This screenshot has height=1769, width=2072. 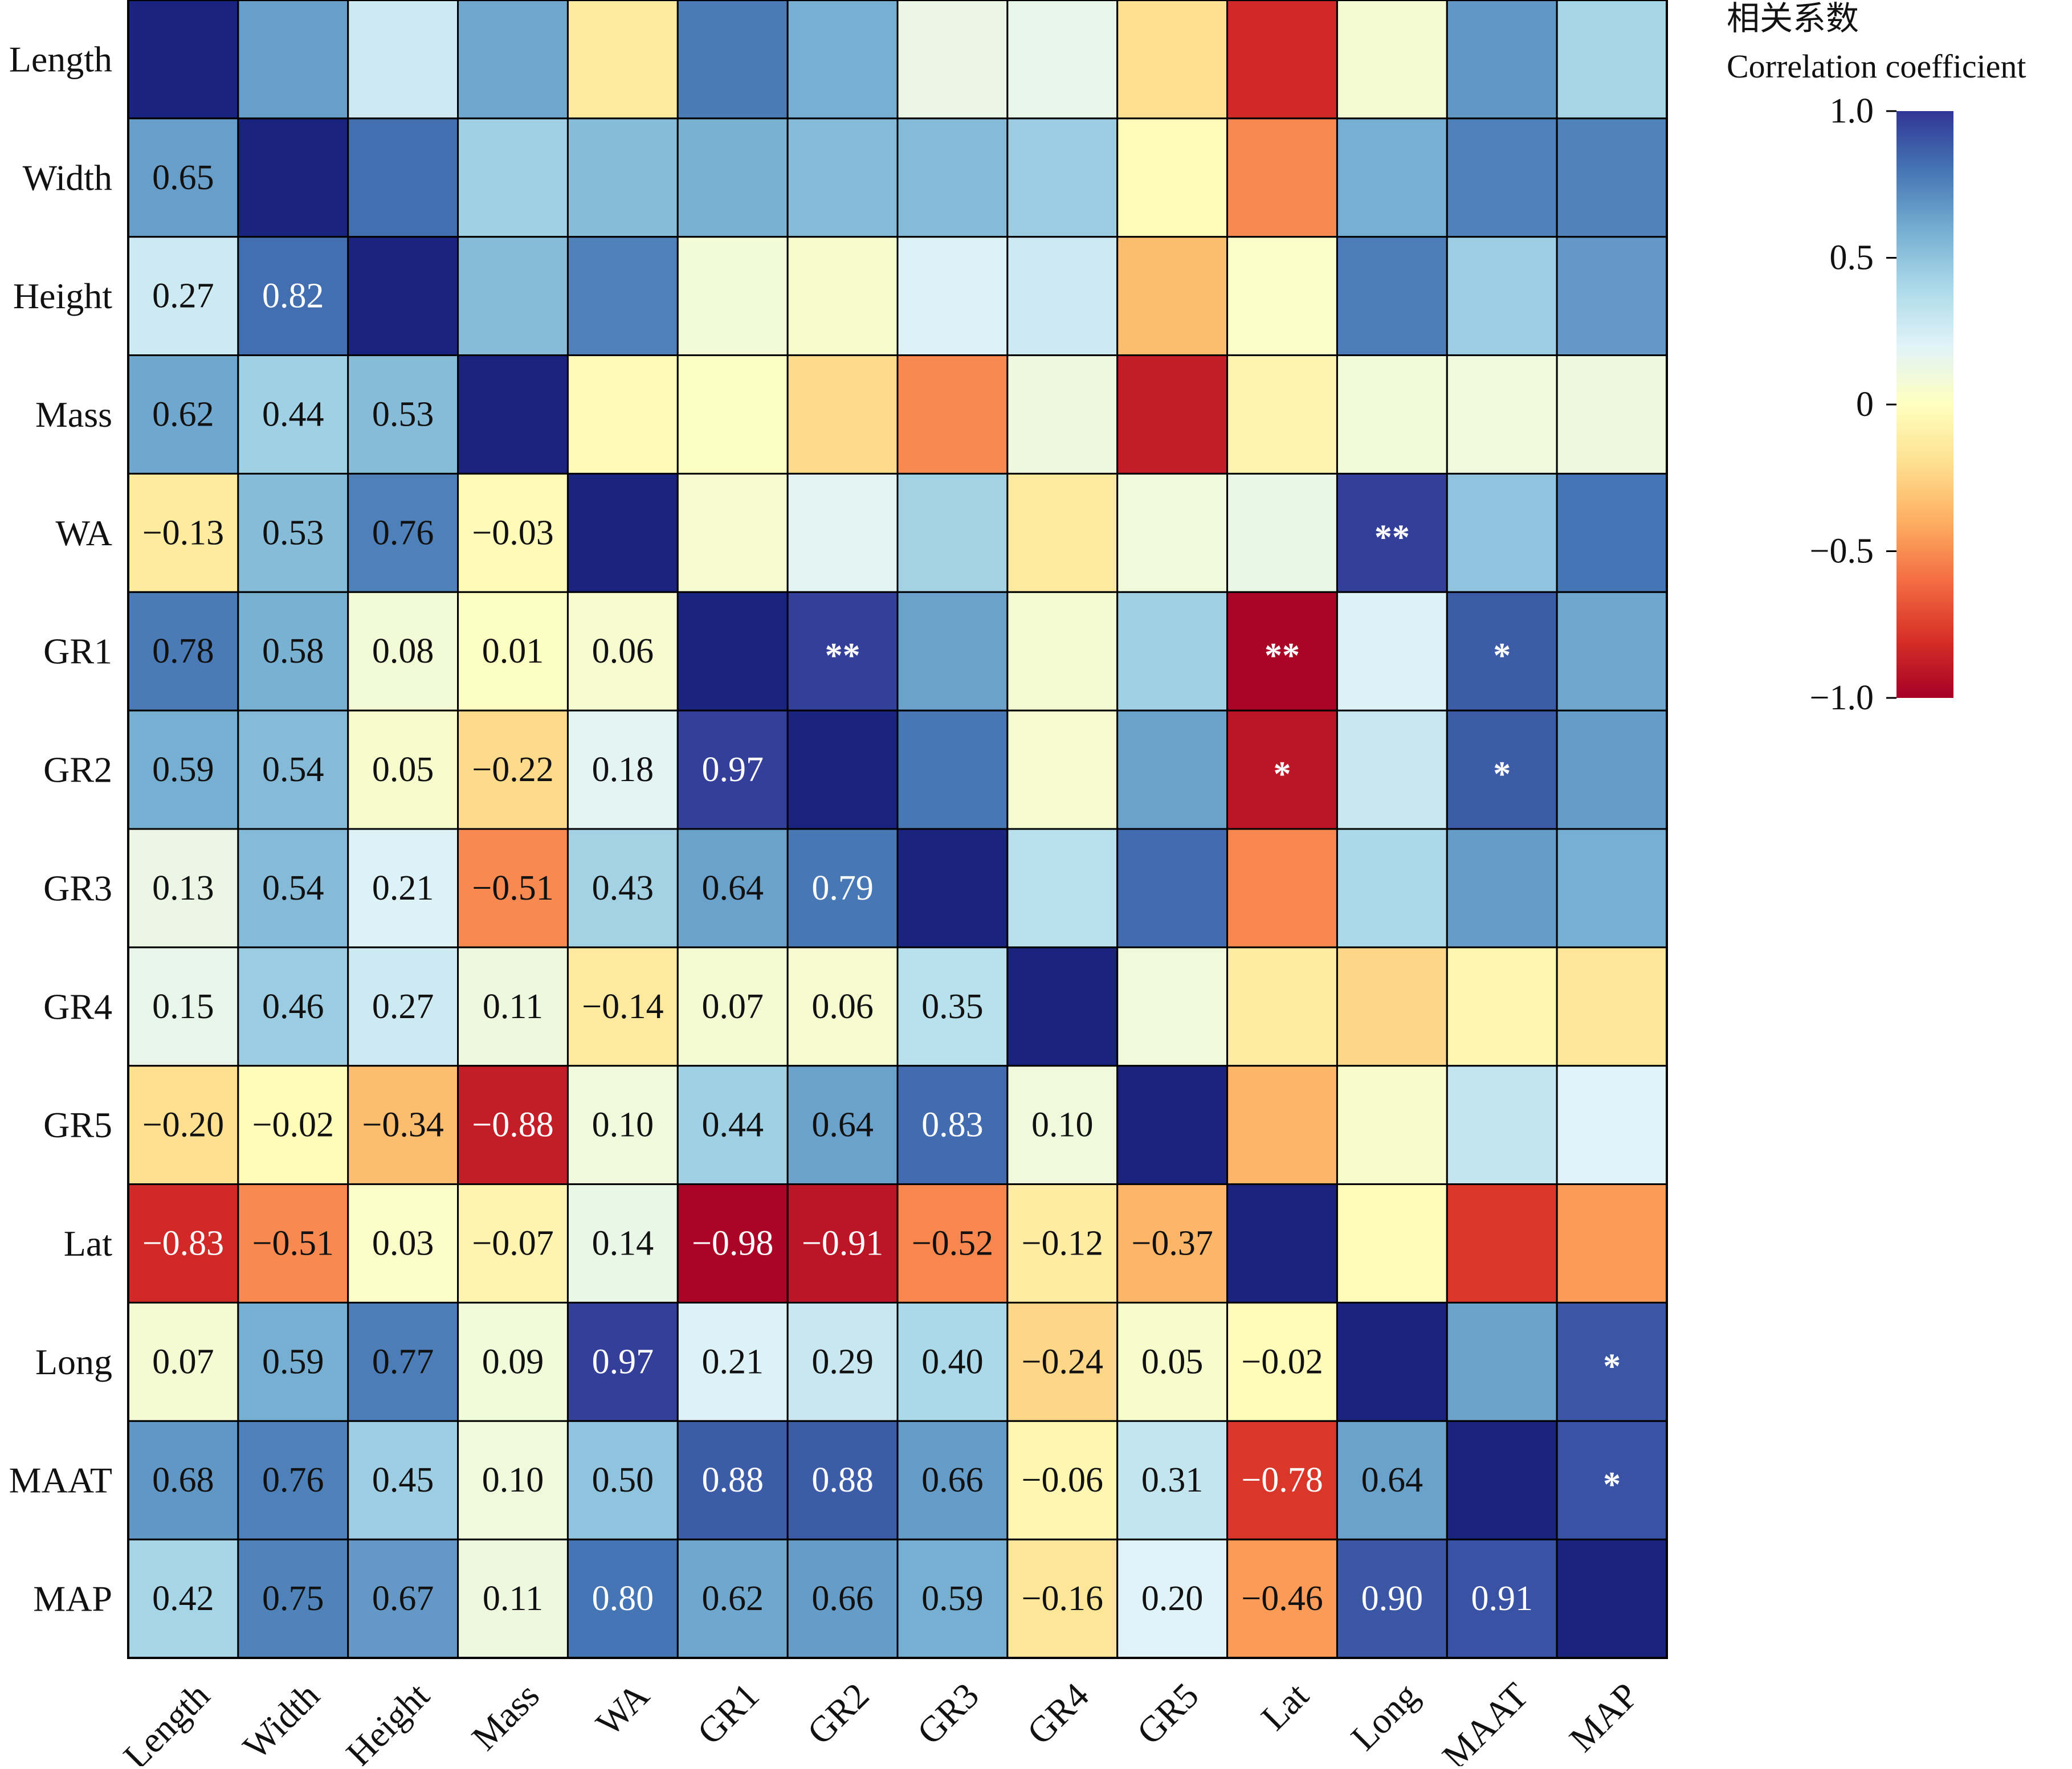 I want to click on heatmap-cell-long-wa, so click(x=622, y=1361).